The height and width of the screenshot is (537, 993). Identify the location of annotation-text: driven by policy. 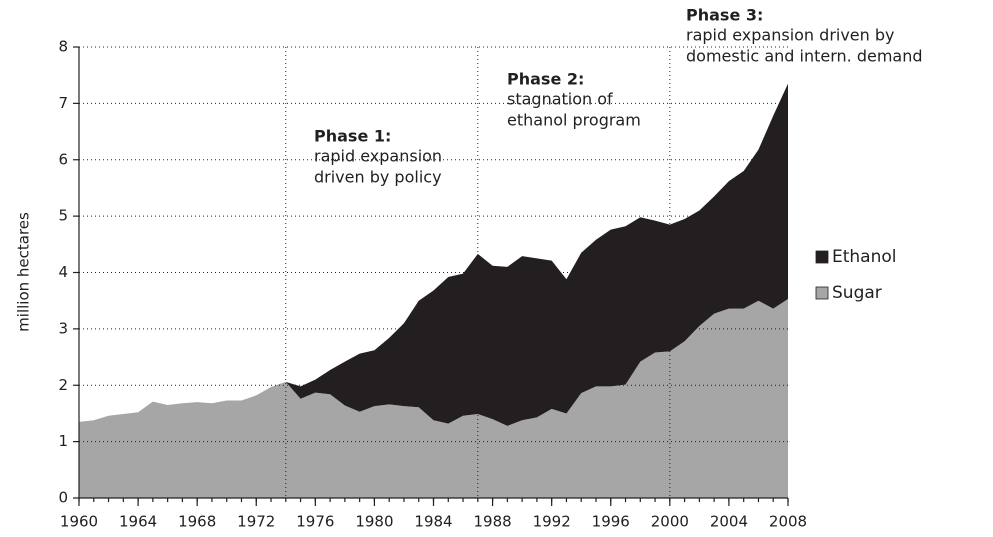
(378, 177).